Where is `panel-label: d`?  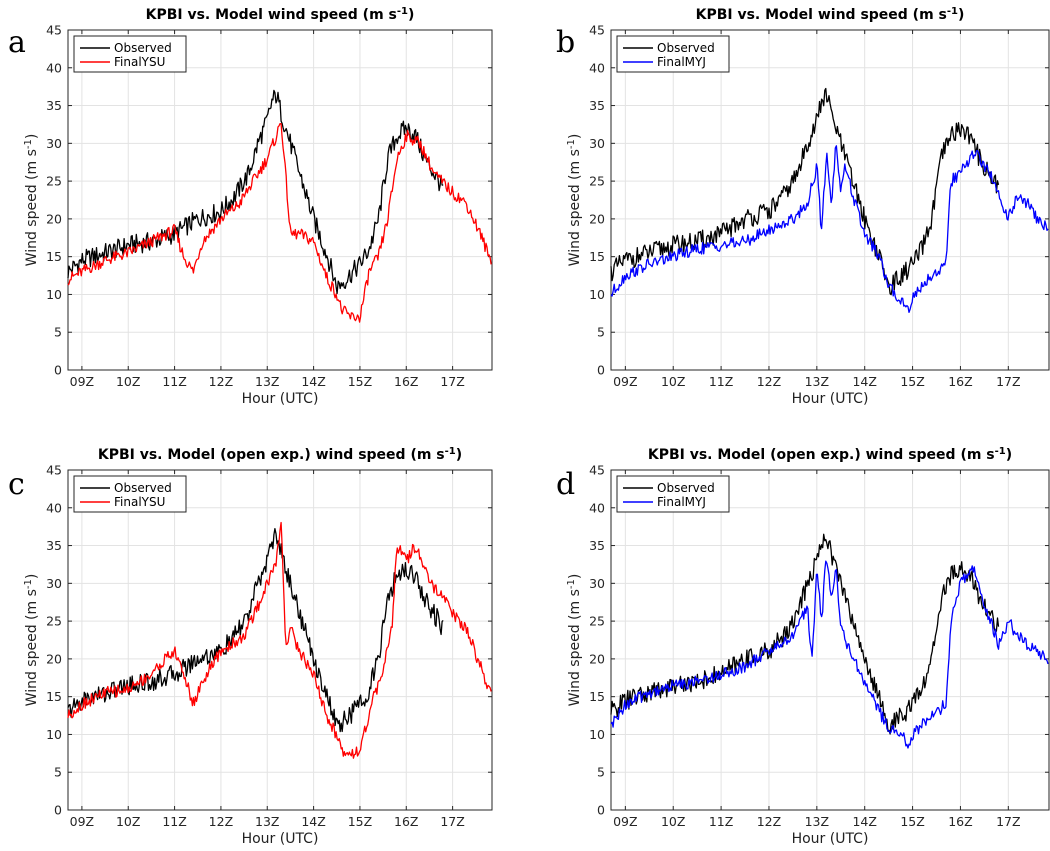
panel-label: d is located at coordinates (565, 484).